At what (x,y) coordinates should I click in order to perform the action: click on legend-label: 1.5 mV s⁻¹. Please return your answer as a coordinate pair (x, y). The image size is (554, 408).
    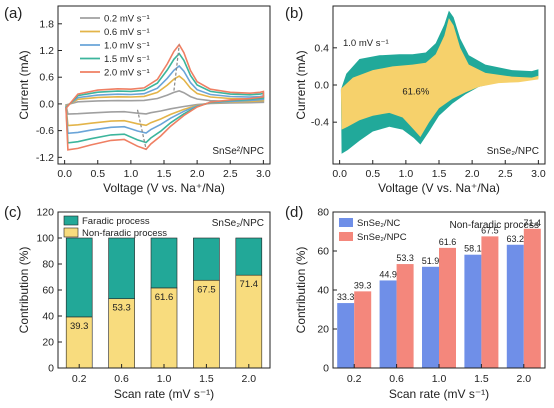
    Looking at the image, I should click on (127, 59).